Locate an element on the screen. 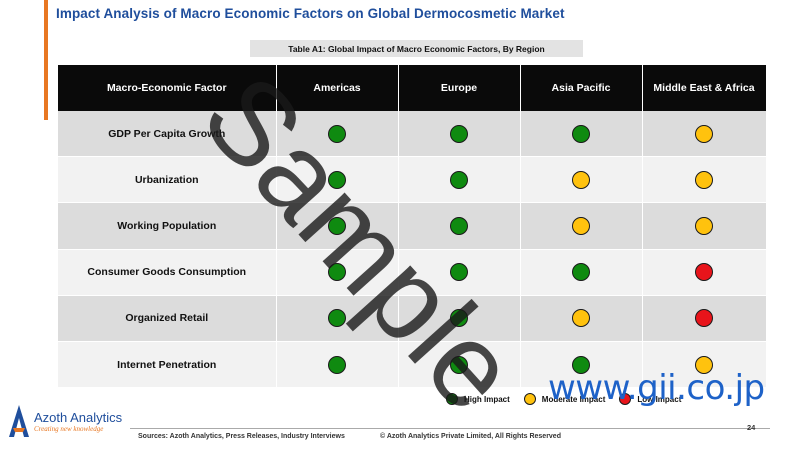 The width and height of the screenshot is (800, 450). legend-low: Low Impact is located at coordinates (650, 399).